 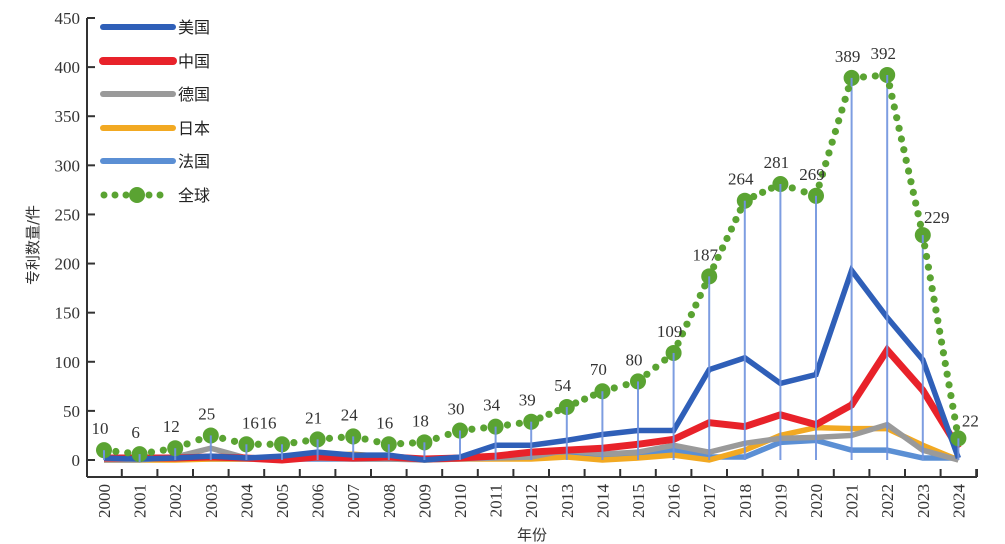 What do you see at coordinates (741, 179) in the screenshot?
I see `data-label: 264` at bounding box center [741, 179].